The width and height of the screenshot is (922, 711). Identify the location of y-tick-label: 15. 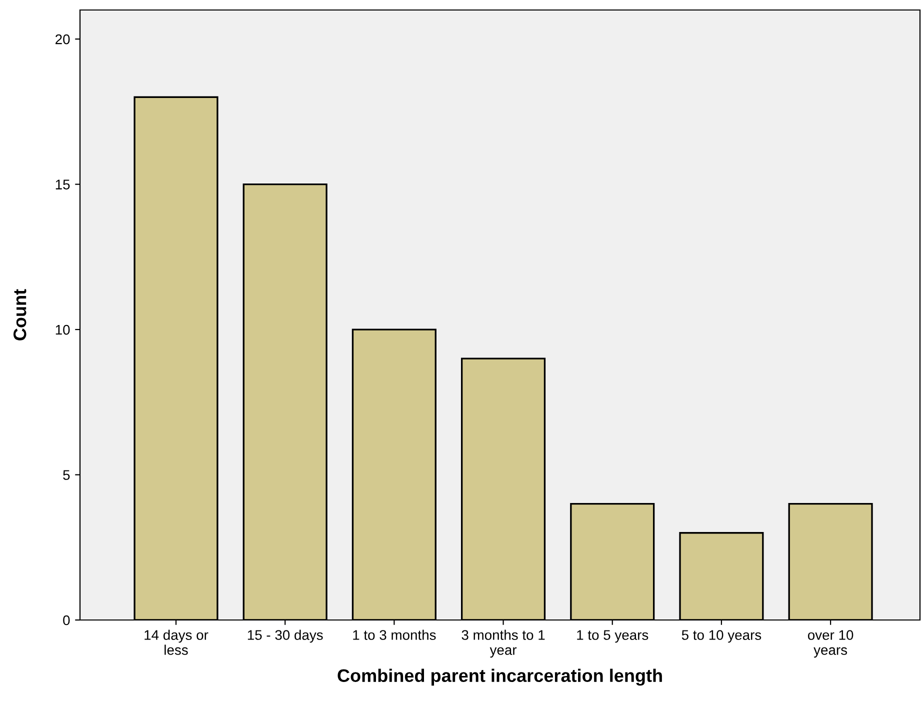
(63, 185).